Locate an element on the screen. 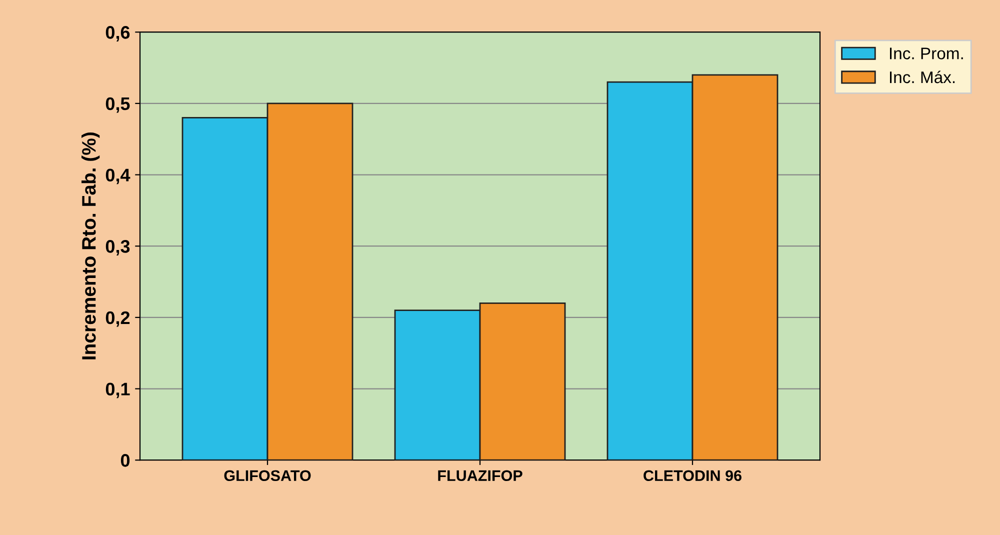 The height and width of the screenshot is (535, 1000). legend-label: Inc. Prom. is located at coordinates (926, 54).